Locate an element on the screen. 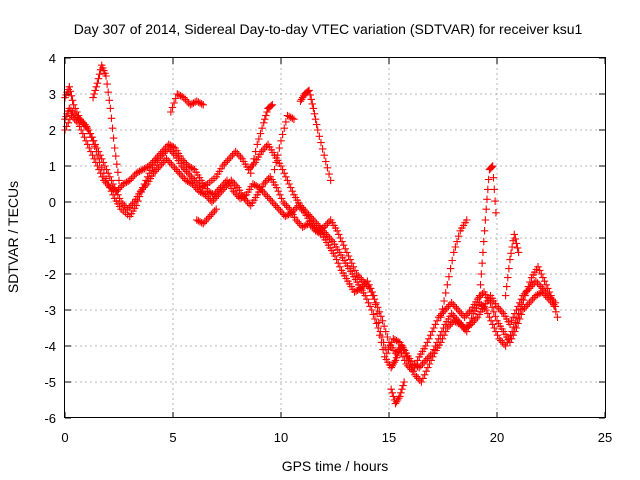 This screenshot has height=480, width=640. y-tick-label: -6 is located at coordinates (50, 418).